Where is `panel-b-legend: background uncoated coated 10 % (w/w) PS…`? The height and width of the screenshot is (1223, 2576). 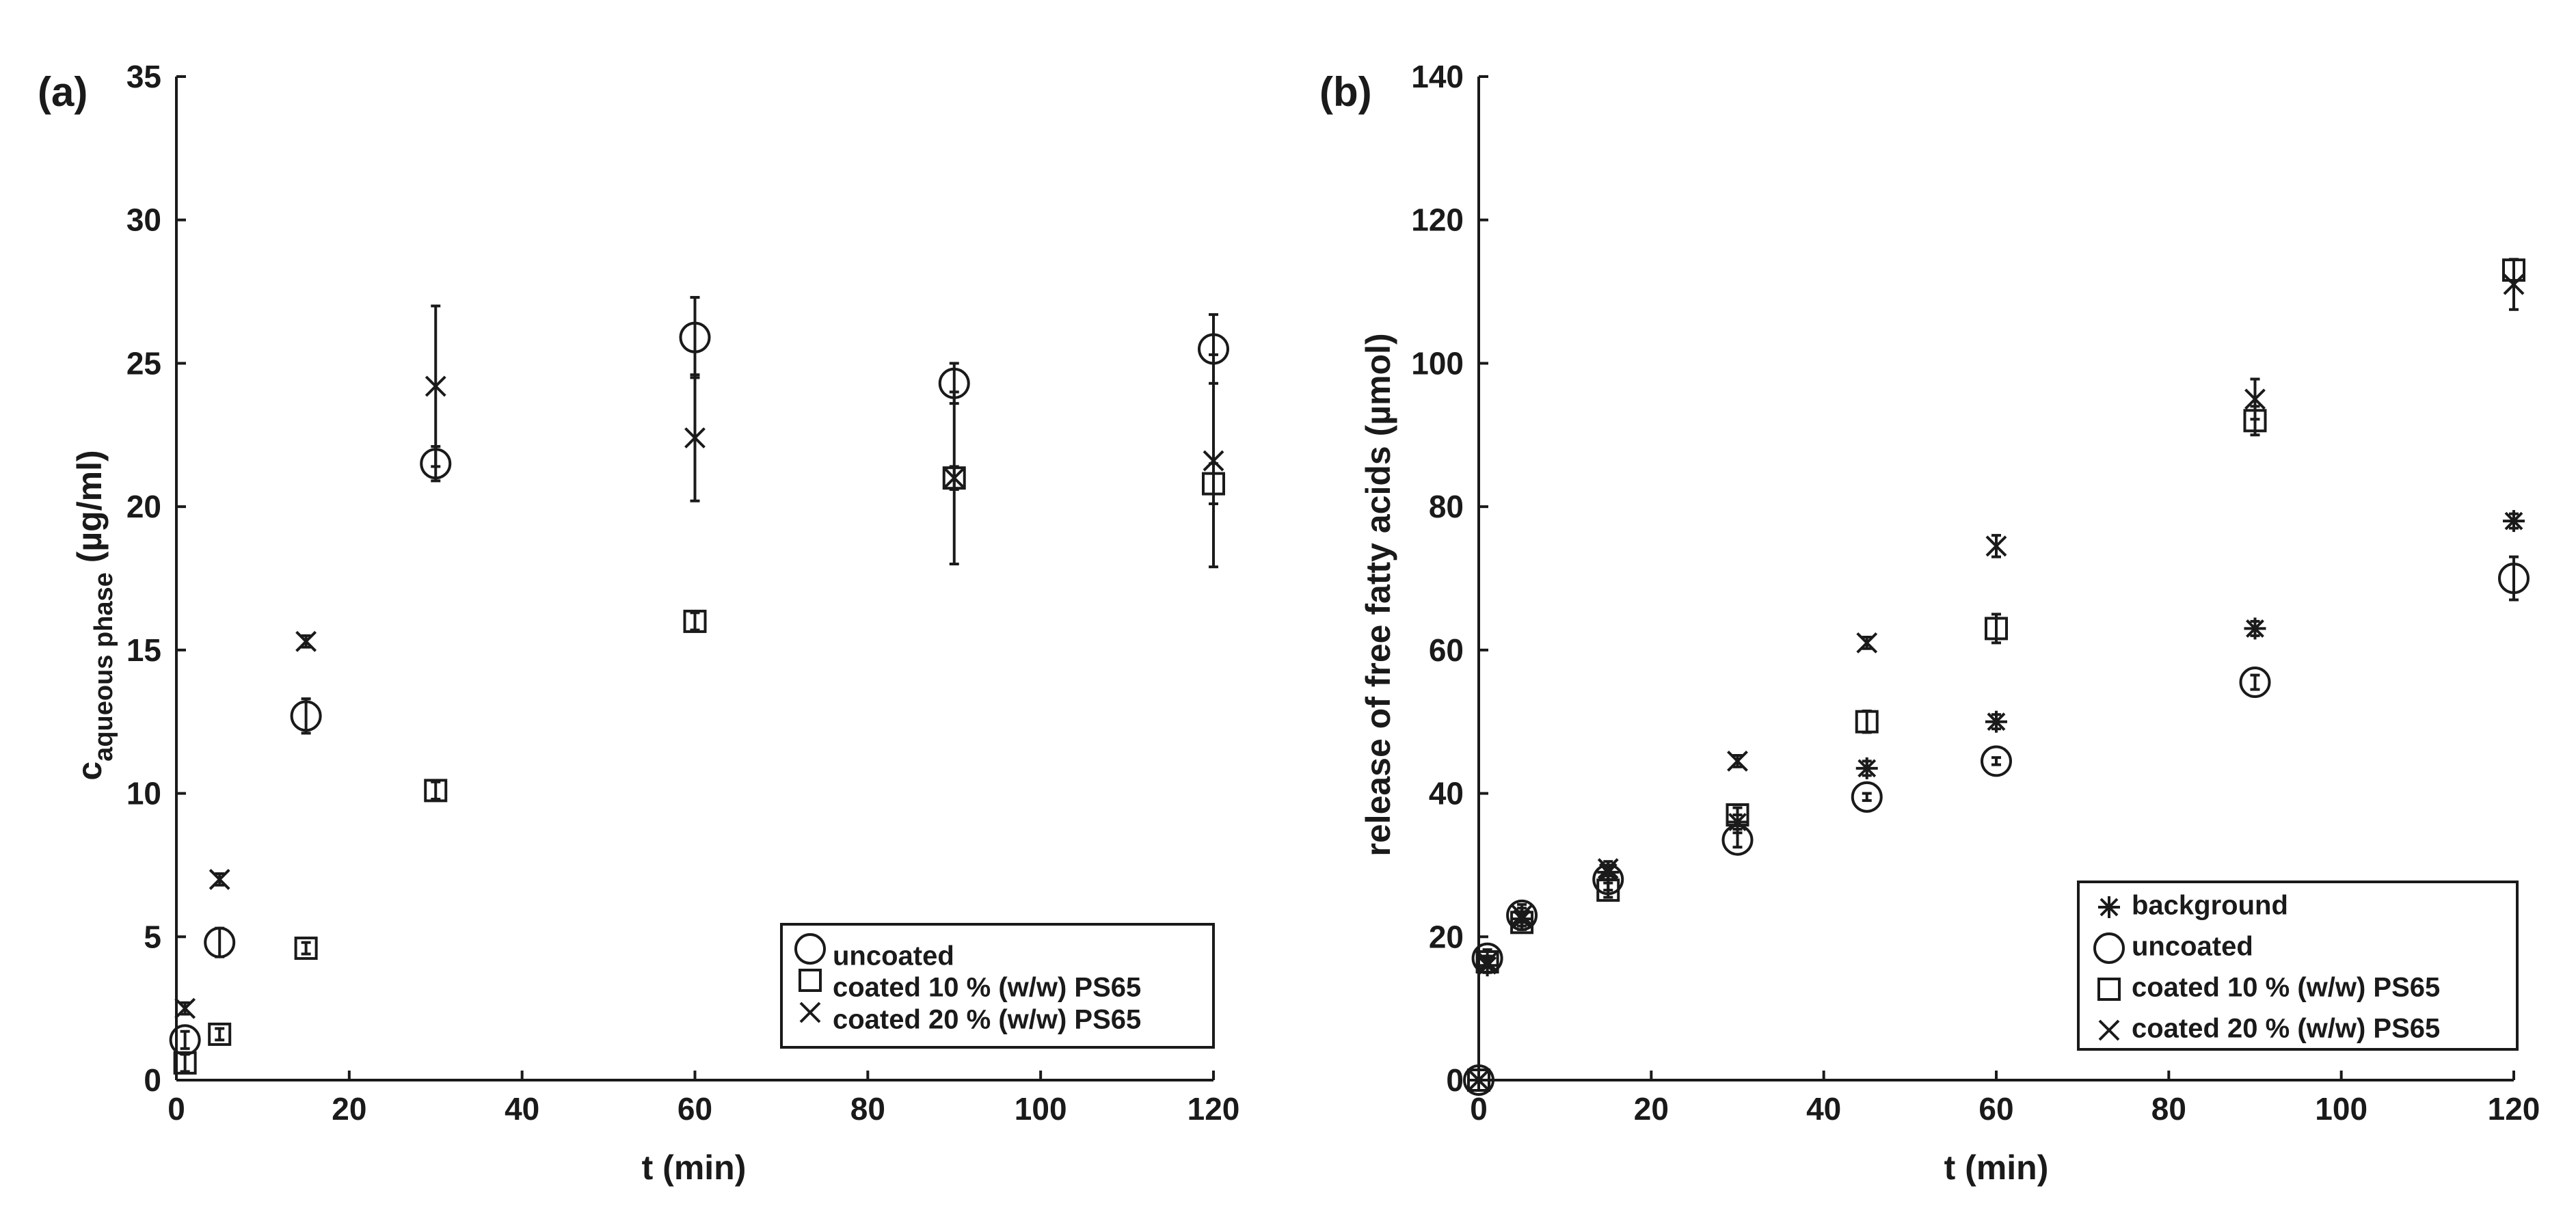
panel-b-legend: background uncoated coated 10 % (w/w) PS… is located at coordinates (2298, 966).